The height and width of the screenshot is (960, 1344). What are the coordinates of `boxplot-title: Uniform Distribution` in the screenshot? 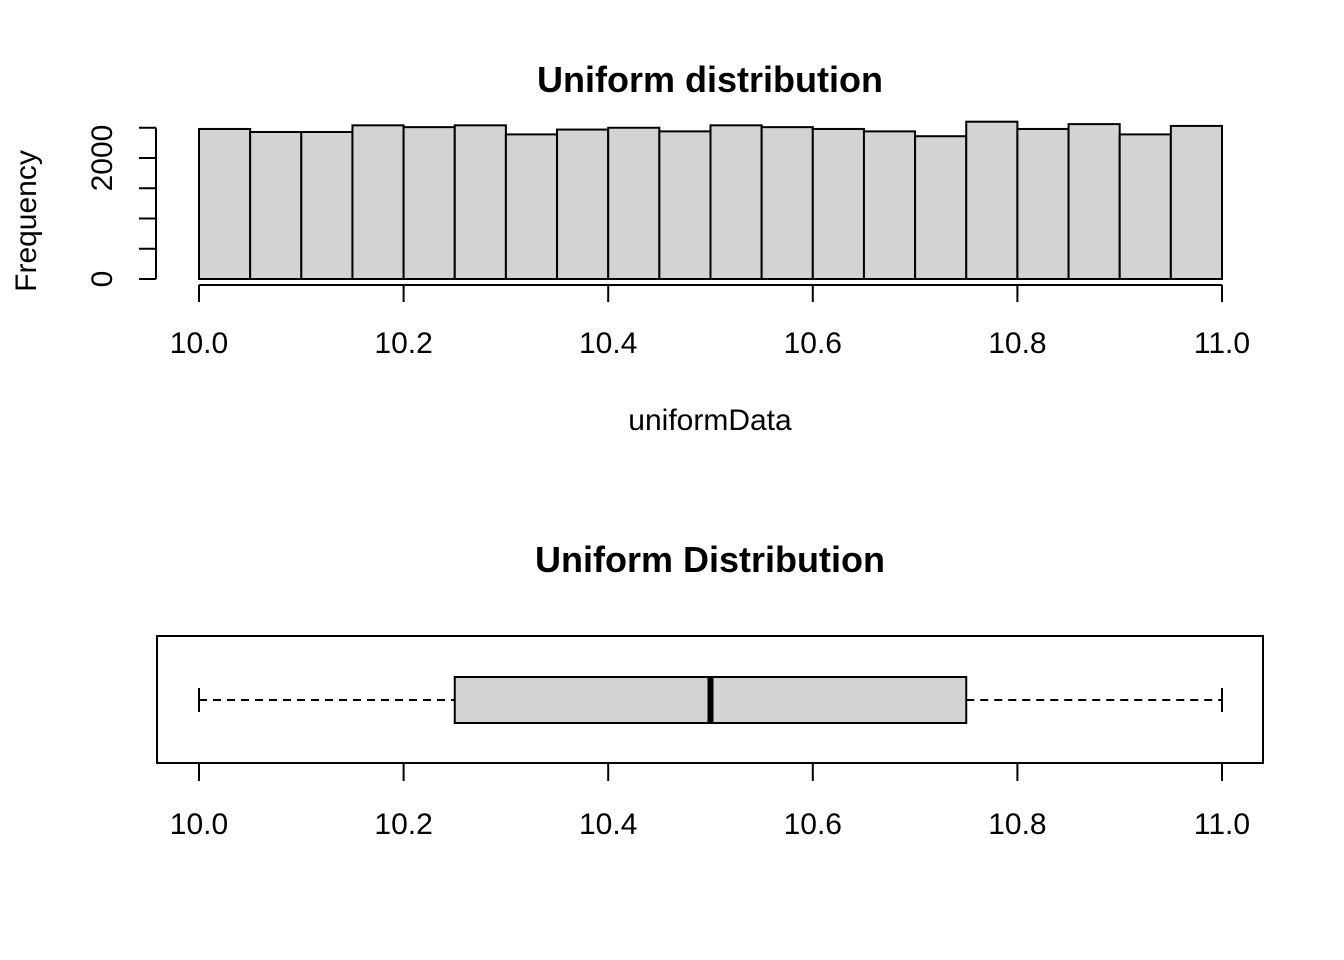 It's located at (710, 559).